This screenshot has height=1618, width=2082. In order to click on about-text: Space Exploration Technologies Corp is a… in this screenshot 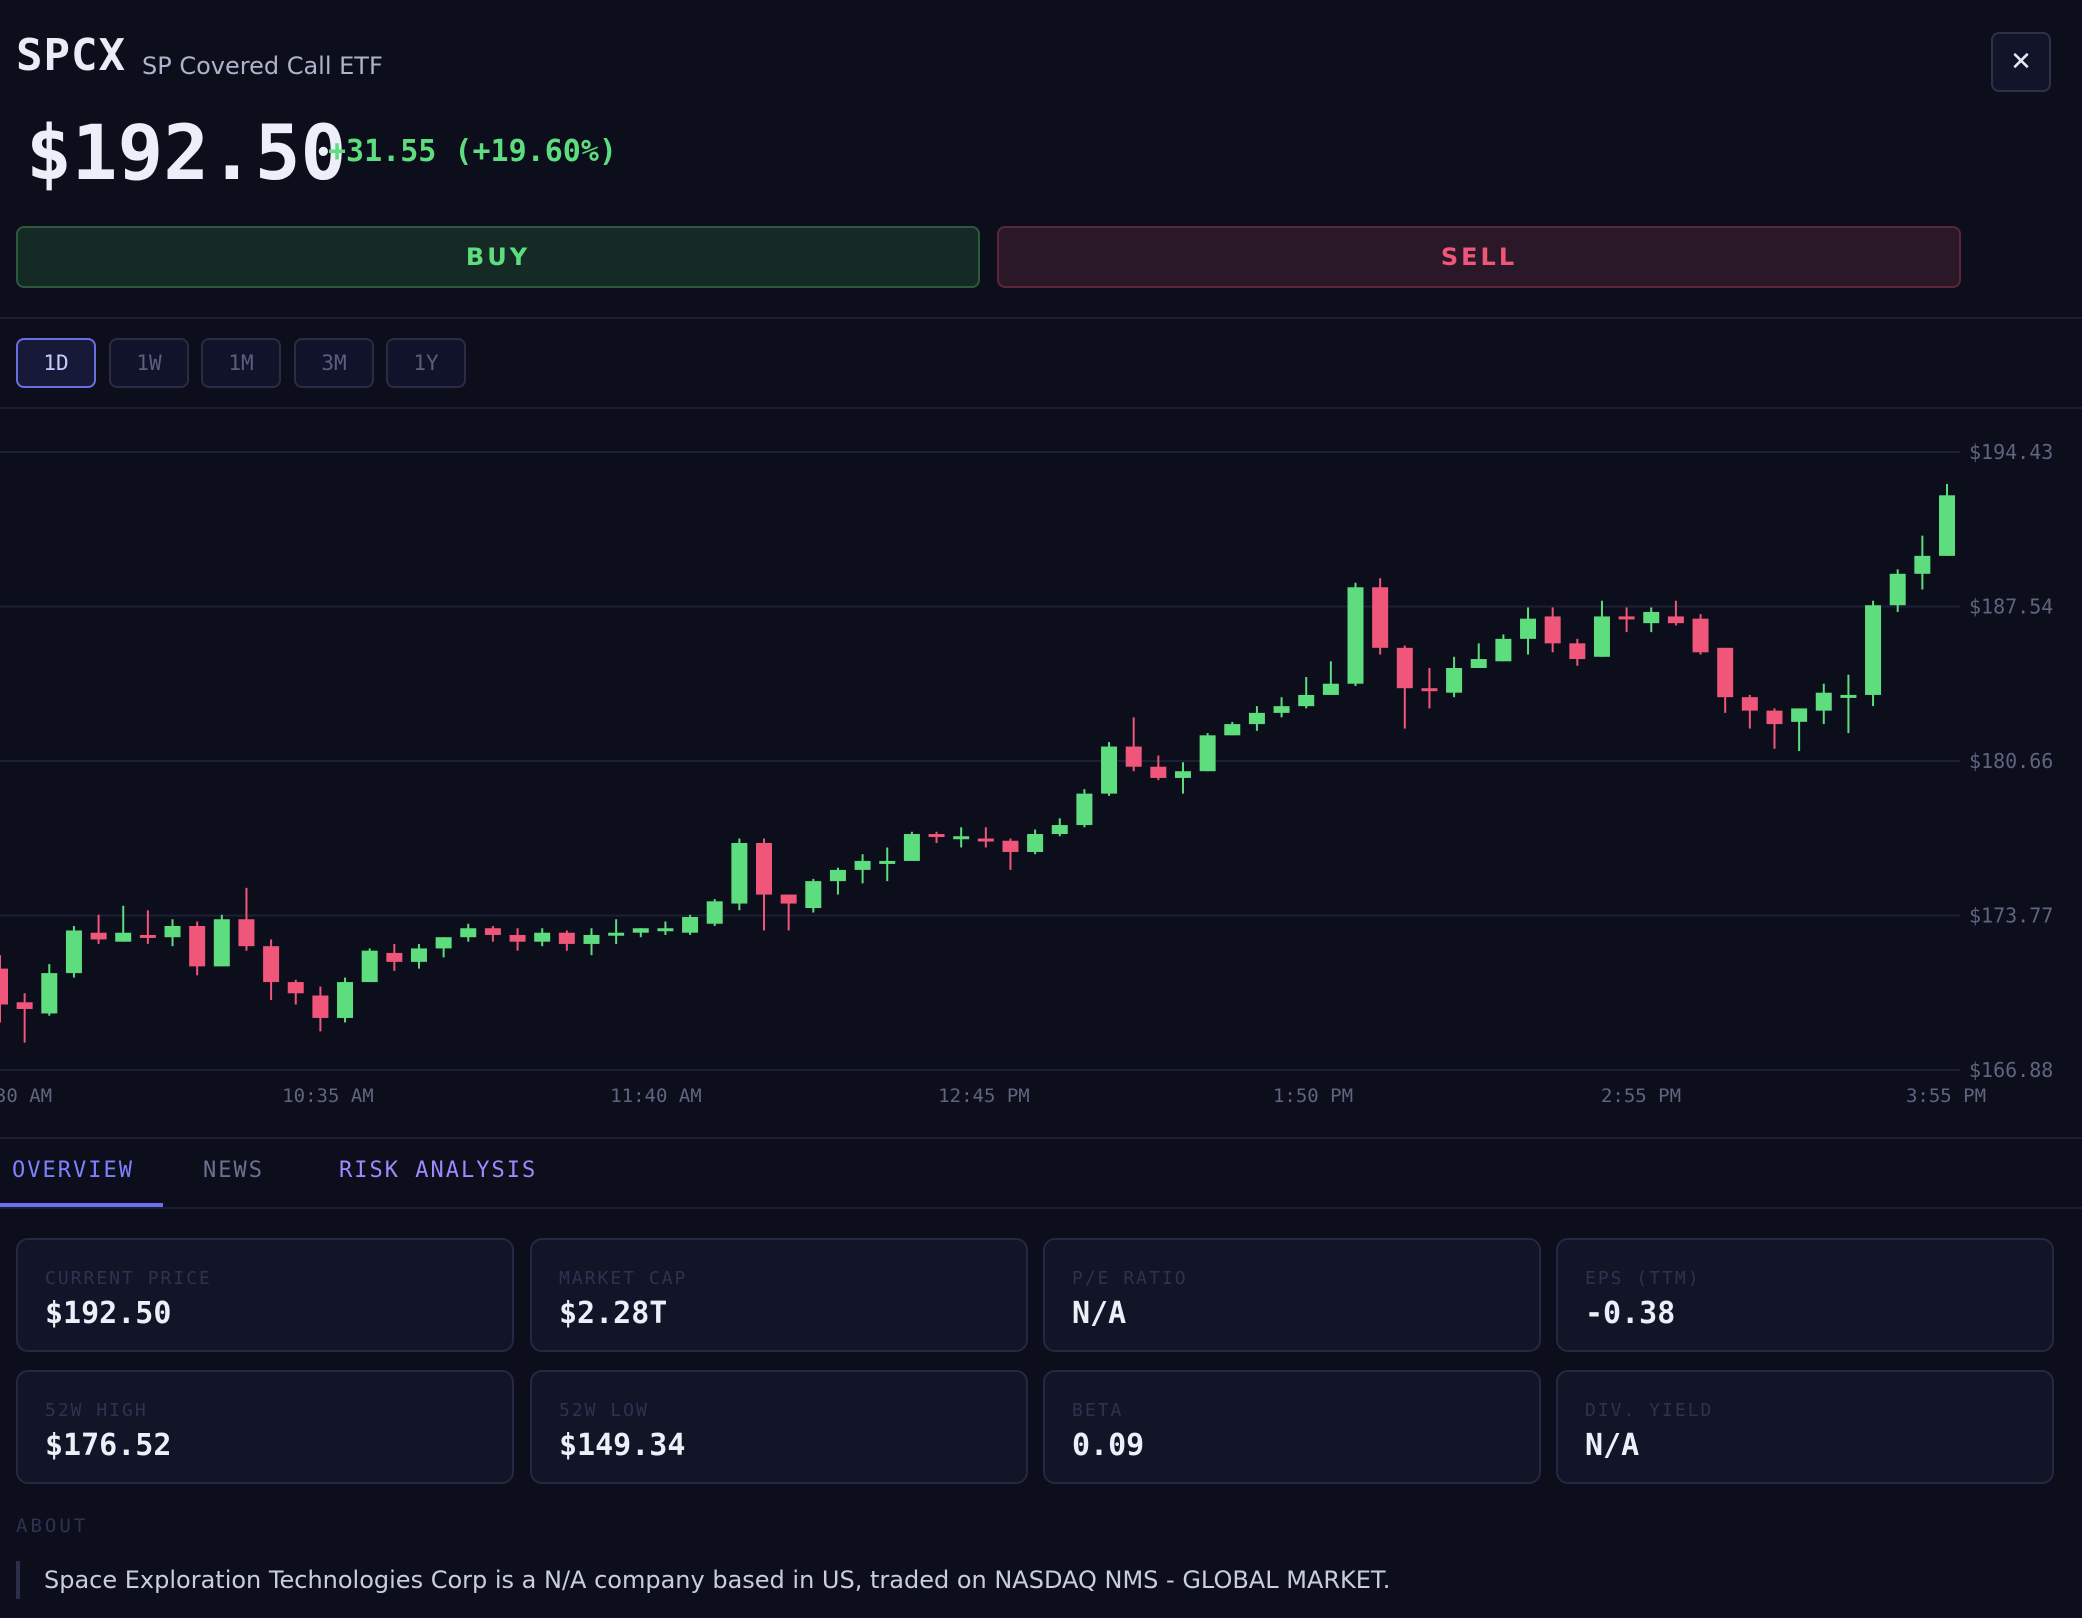, I will do `click(717, 1580)`.